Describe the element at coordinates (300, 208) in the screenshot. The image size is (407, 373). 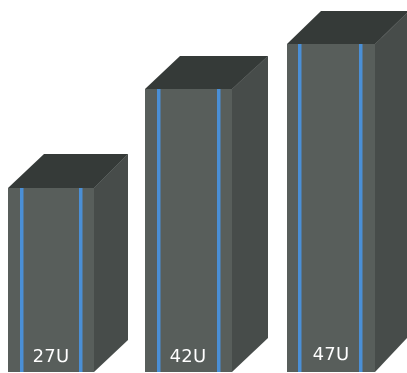
I see `rack-47u-rail-left` at that location.